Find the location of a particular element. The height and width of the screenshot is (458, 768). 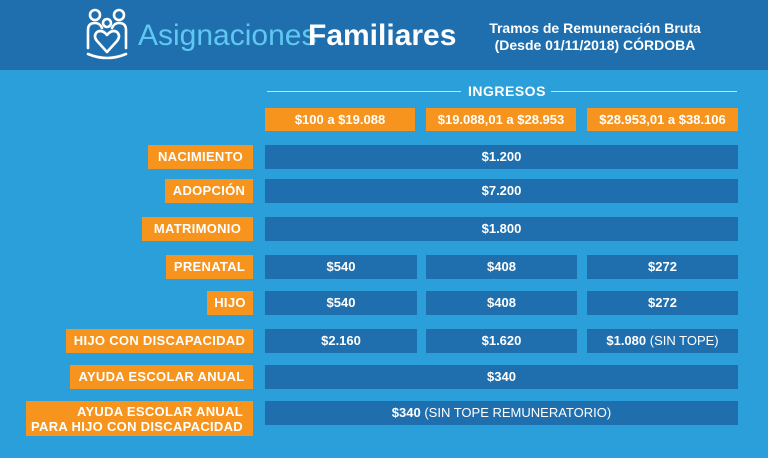

value-matrimonio: $1.800 is located at coordinates (501, 229).